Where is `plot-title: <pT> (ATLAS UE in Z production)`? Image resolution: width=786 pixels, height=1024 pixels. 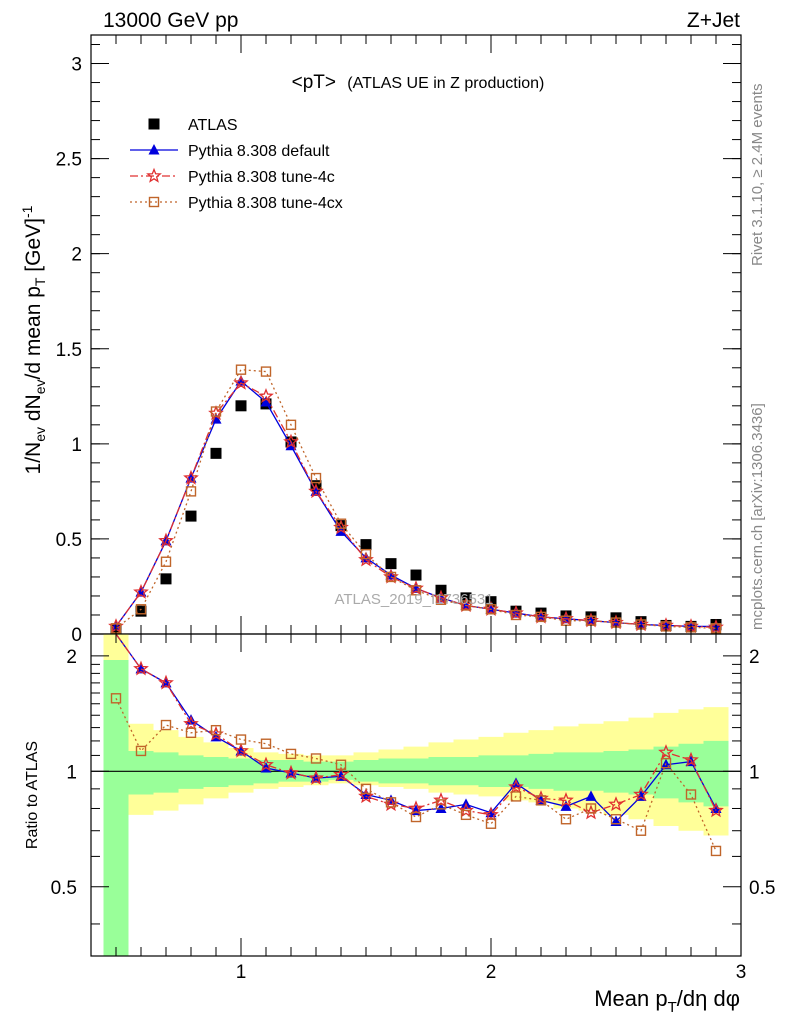 plot-title: <pT> (ATLAS UE in Z production) is located at coordinates (418, 82).